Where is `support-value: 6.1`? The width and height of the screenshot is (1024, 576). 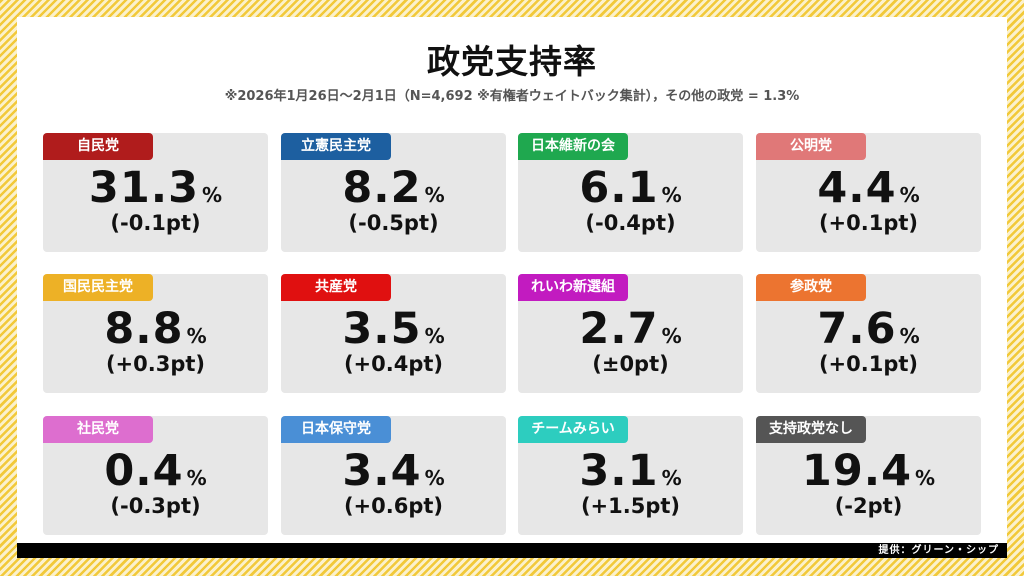
support-value: 6.1 is located at coordinates (619, 188).